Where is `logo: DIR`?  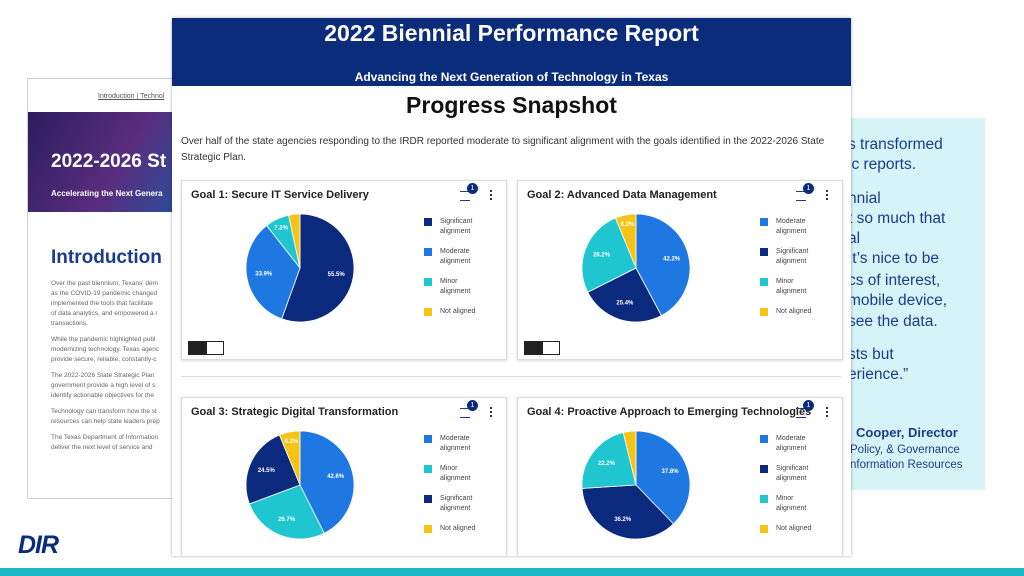
logo: DIR is located at coordinates (38, 545).